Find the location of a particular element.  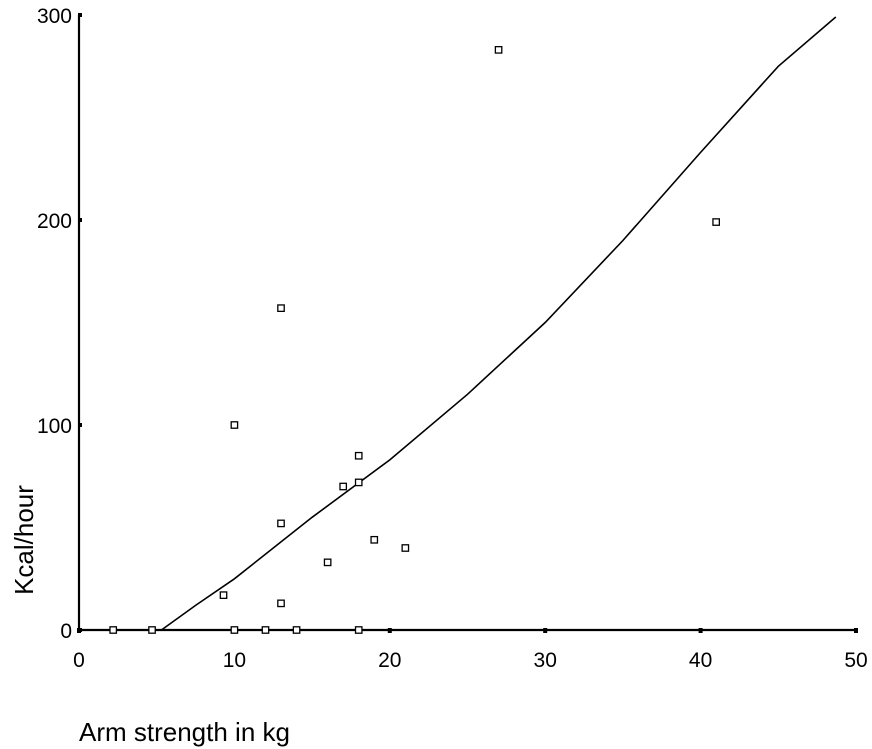

x-ticks: 0 10 20 30 40 50 is located at coordinates (470, 650).